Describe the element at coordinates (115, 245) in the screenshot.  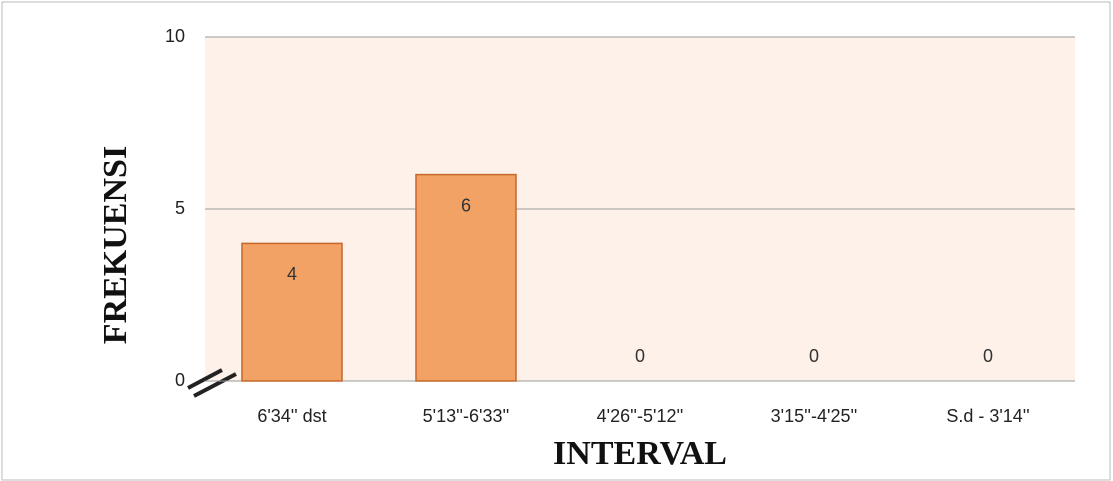
I see `y-axis-title: FREKUENSI` at that location.